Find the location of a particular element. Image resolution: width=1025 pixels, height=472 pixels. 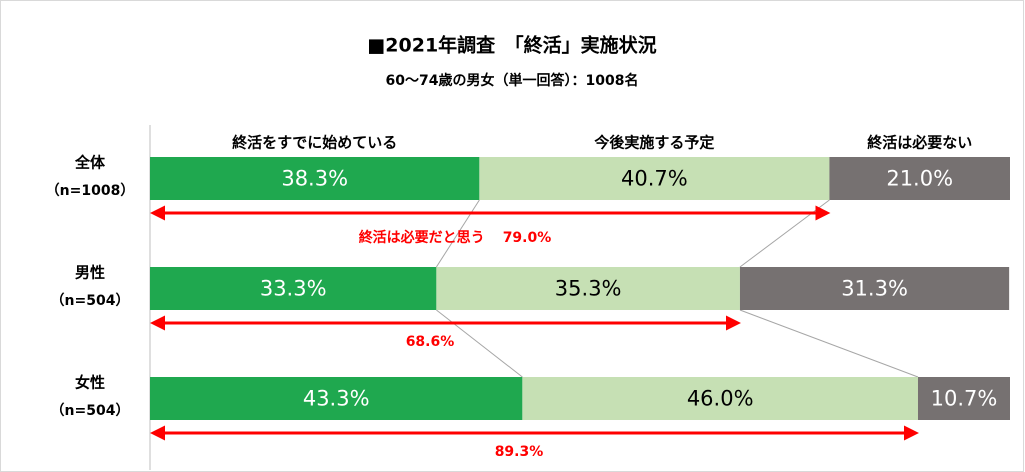

arrow-value-label: 89.3% is located at coordinates (519, 452).